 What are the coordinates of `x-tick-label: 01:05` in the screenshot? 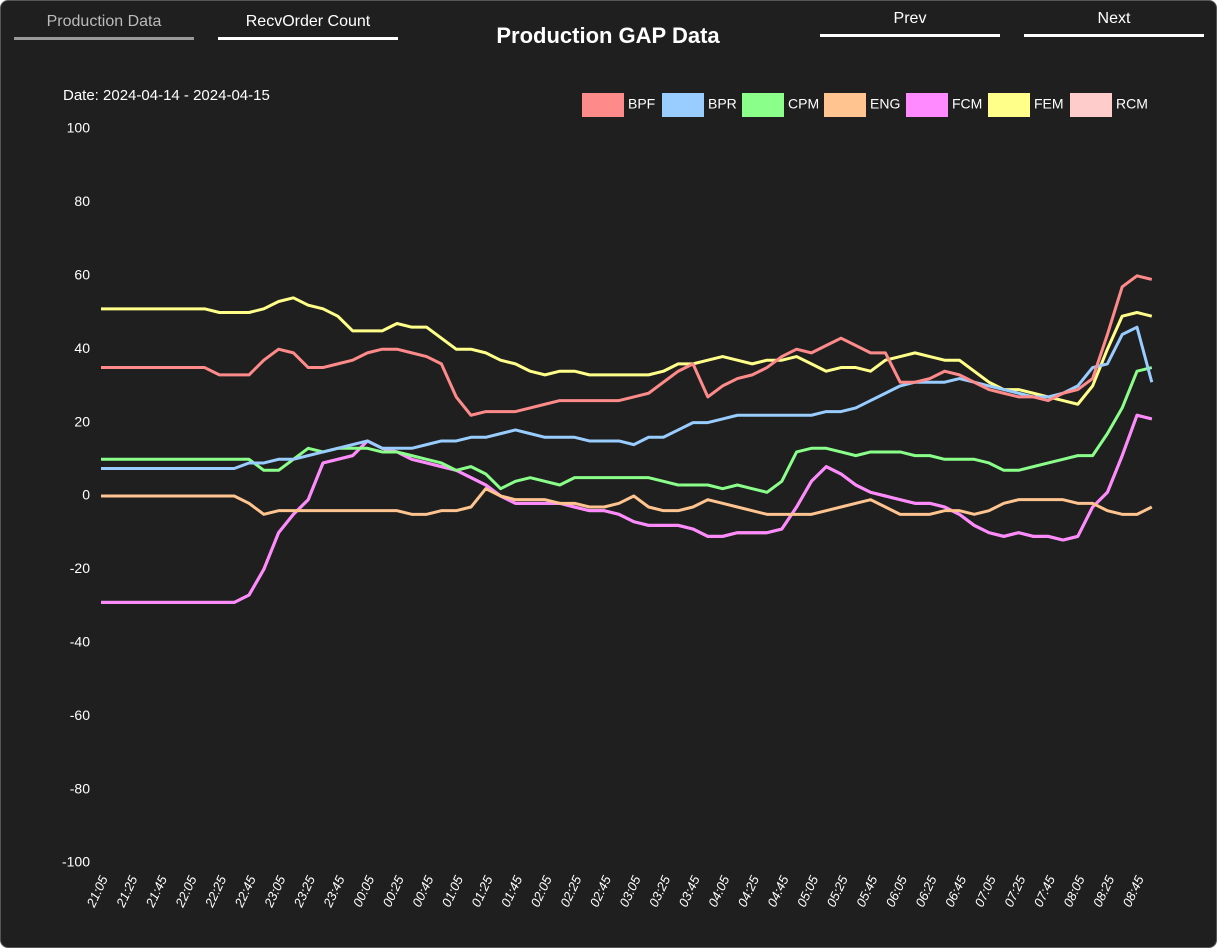 It's located at (453, 891).